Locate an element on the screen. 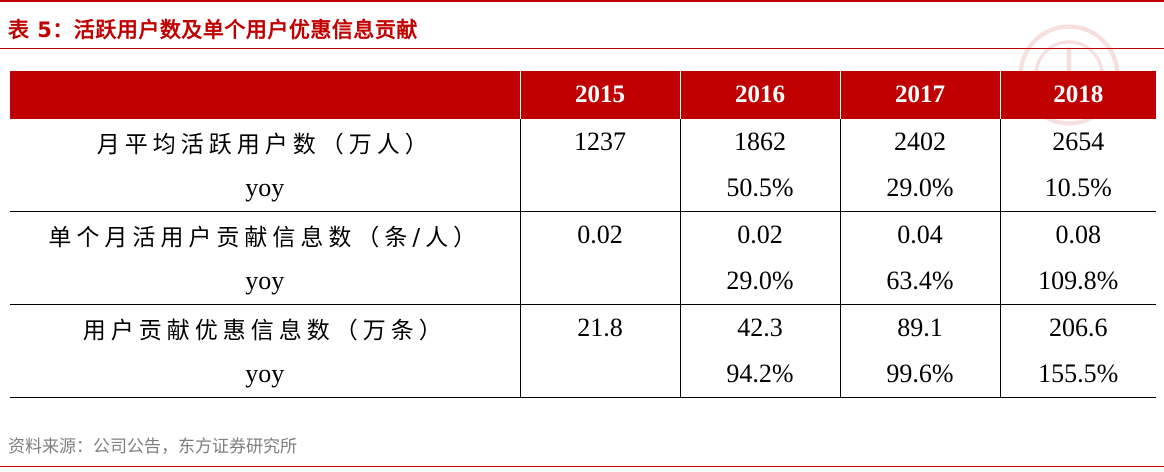  table-cell: 94.2% is located at coordinates (759, 374).